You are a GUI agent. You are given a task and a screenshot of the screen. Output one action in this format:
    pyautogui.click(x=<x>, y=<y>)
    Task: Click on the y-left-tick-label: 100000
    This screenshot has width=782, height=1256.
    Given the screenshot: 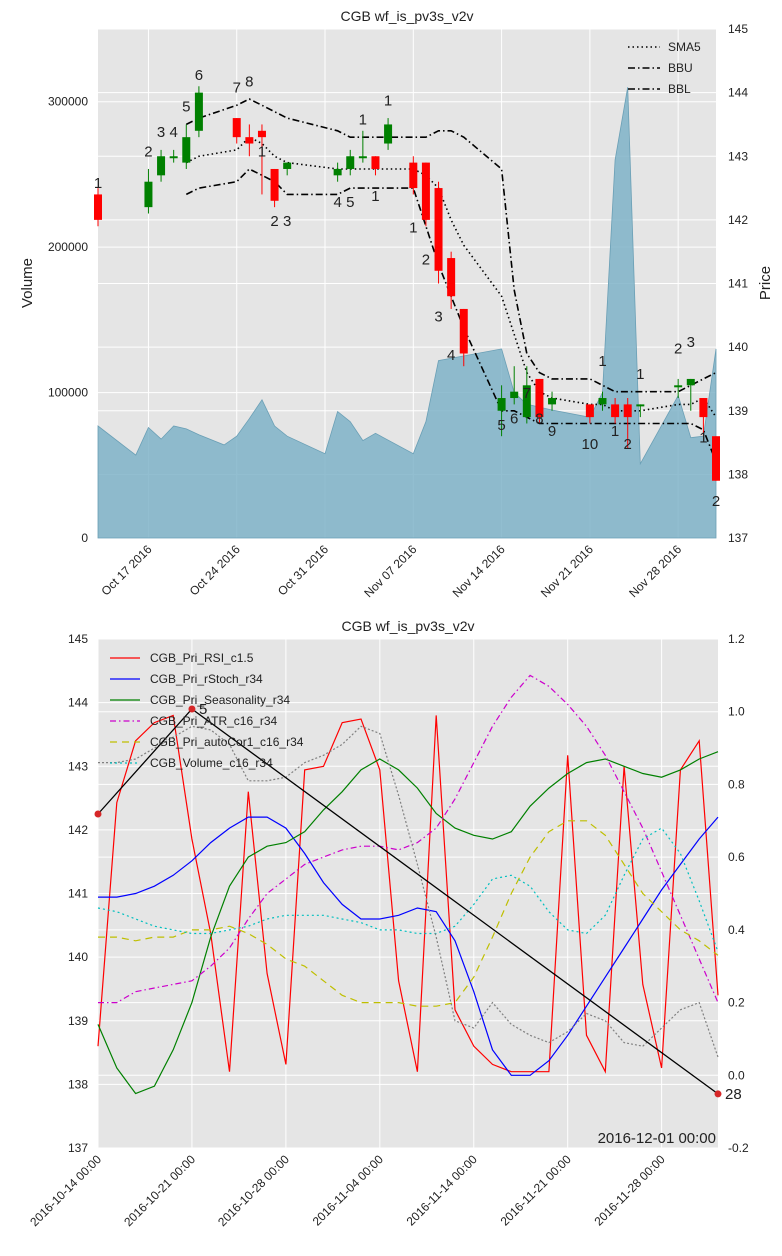 What is the action you would take?
    pyautogui.click(x=68, y=393)
    